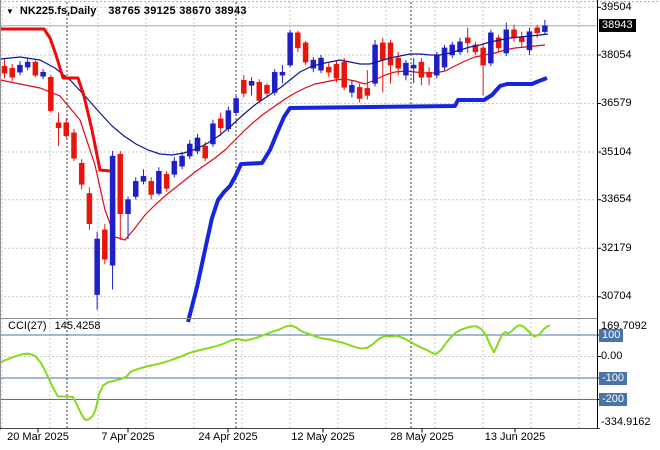  Describe the element at coordinates (616, 296) in the screenshot. I see `price-axis-label: 30704` at that location.